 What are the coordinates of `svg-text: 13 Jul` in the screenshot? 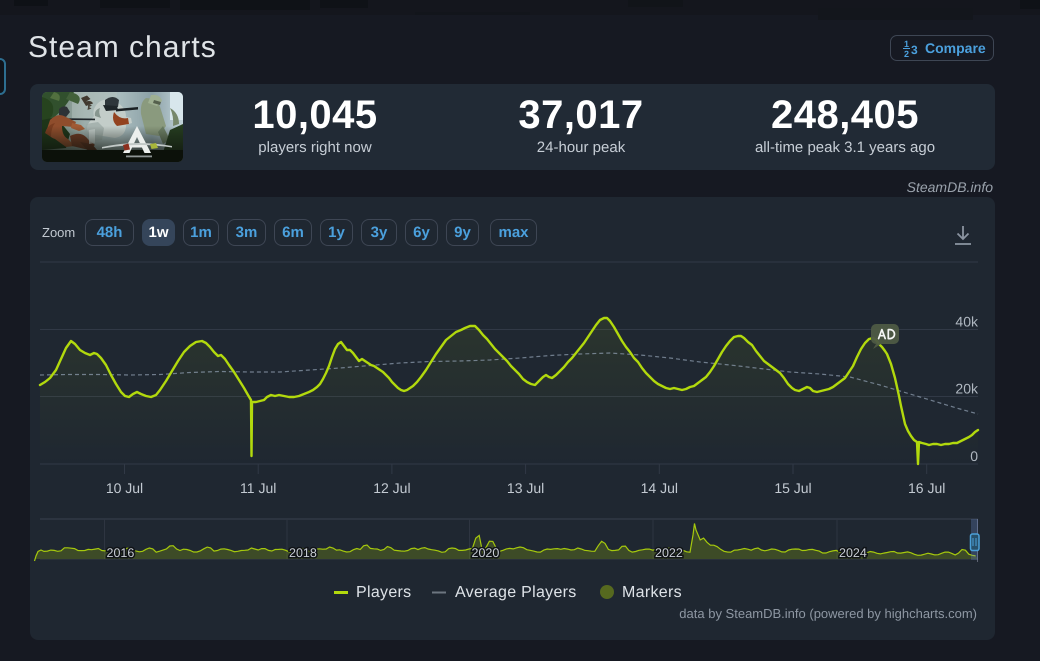 It's located at (525, 488).